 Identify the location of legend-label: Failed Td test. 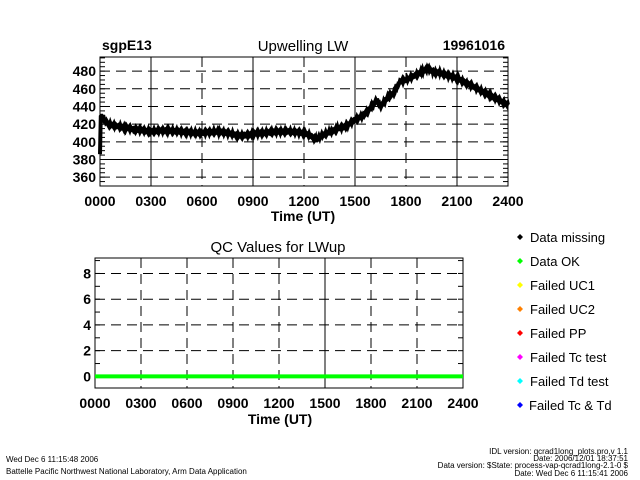
(569, 381).